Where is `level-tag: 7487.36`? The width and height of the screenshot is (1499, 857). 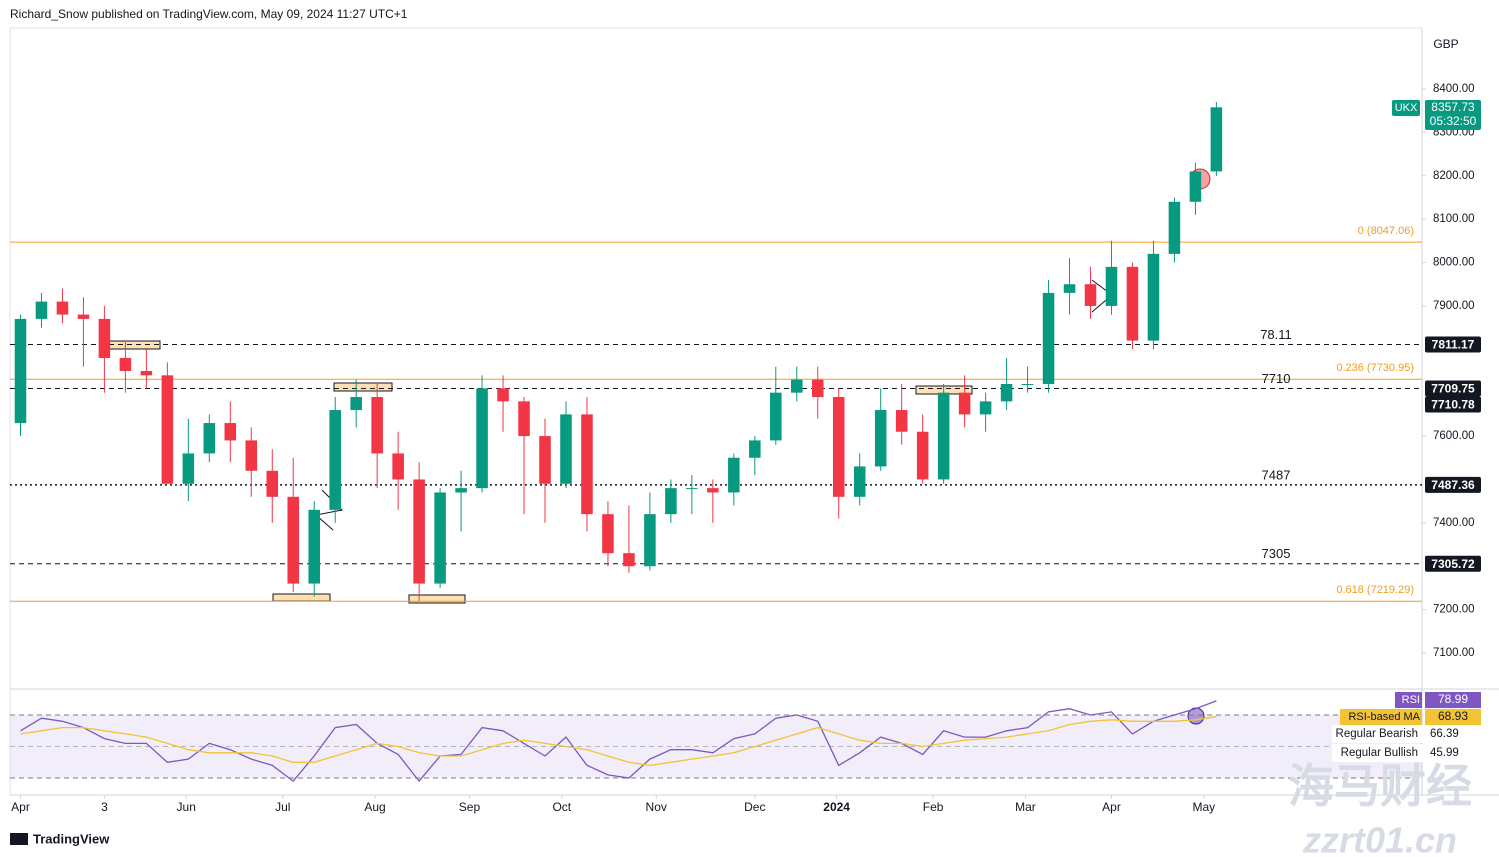 level-tag: 7487.36 is located at coordinates (1453, 485).